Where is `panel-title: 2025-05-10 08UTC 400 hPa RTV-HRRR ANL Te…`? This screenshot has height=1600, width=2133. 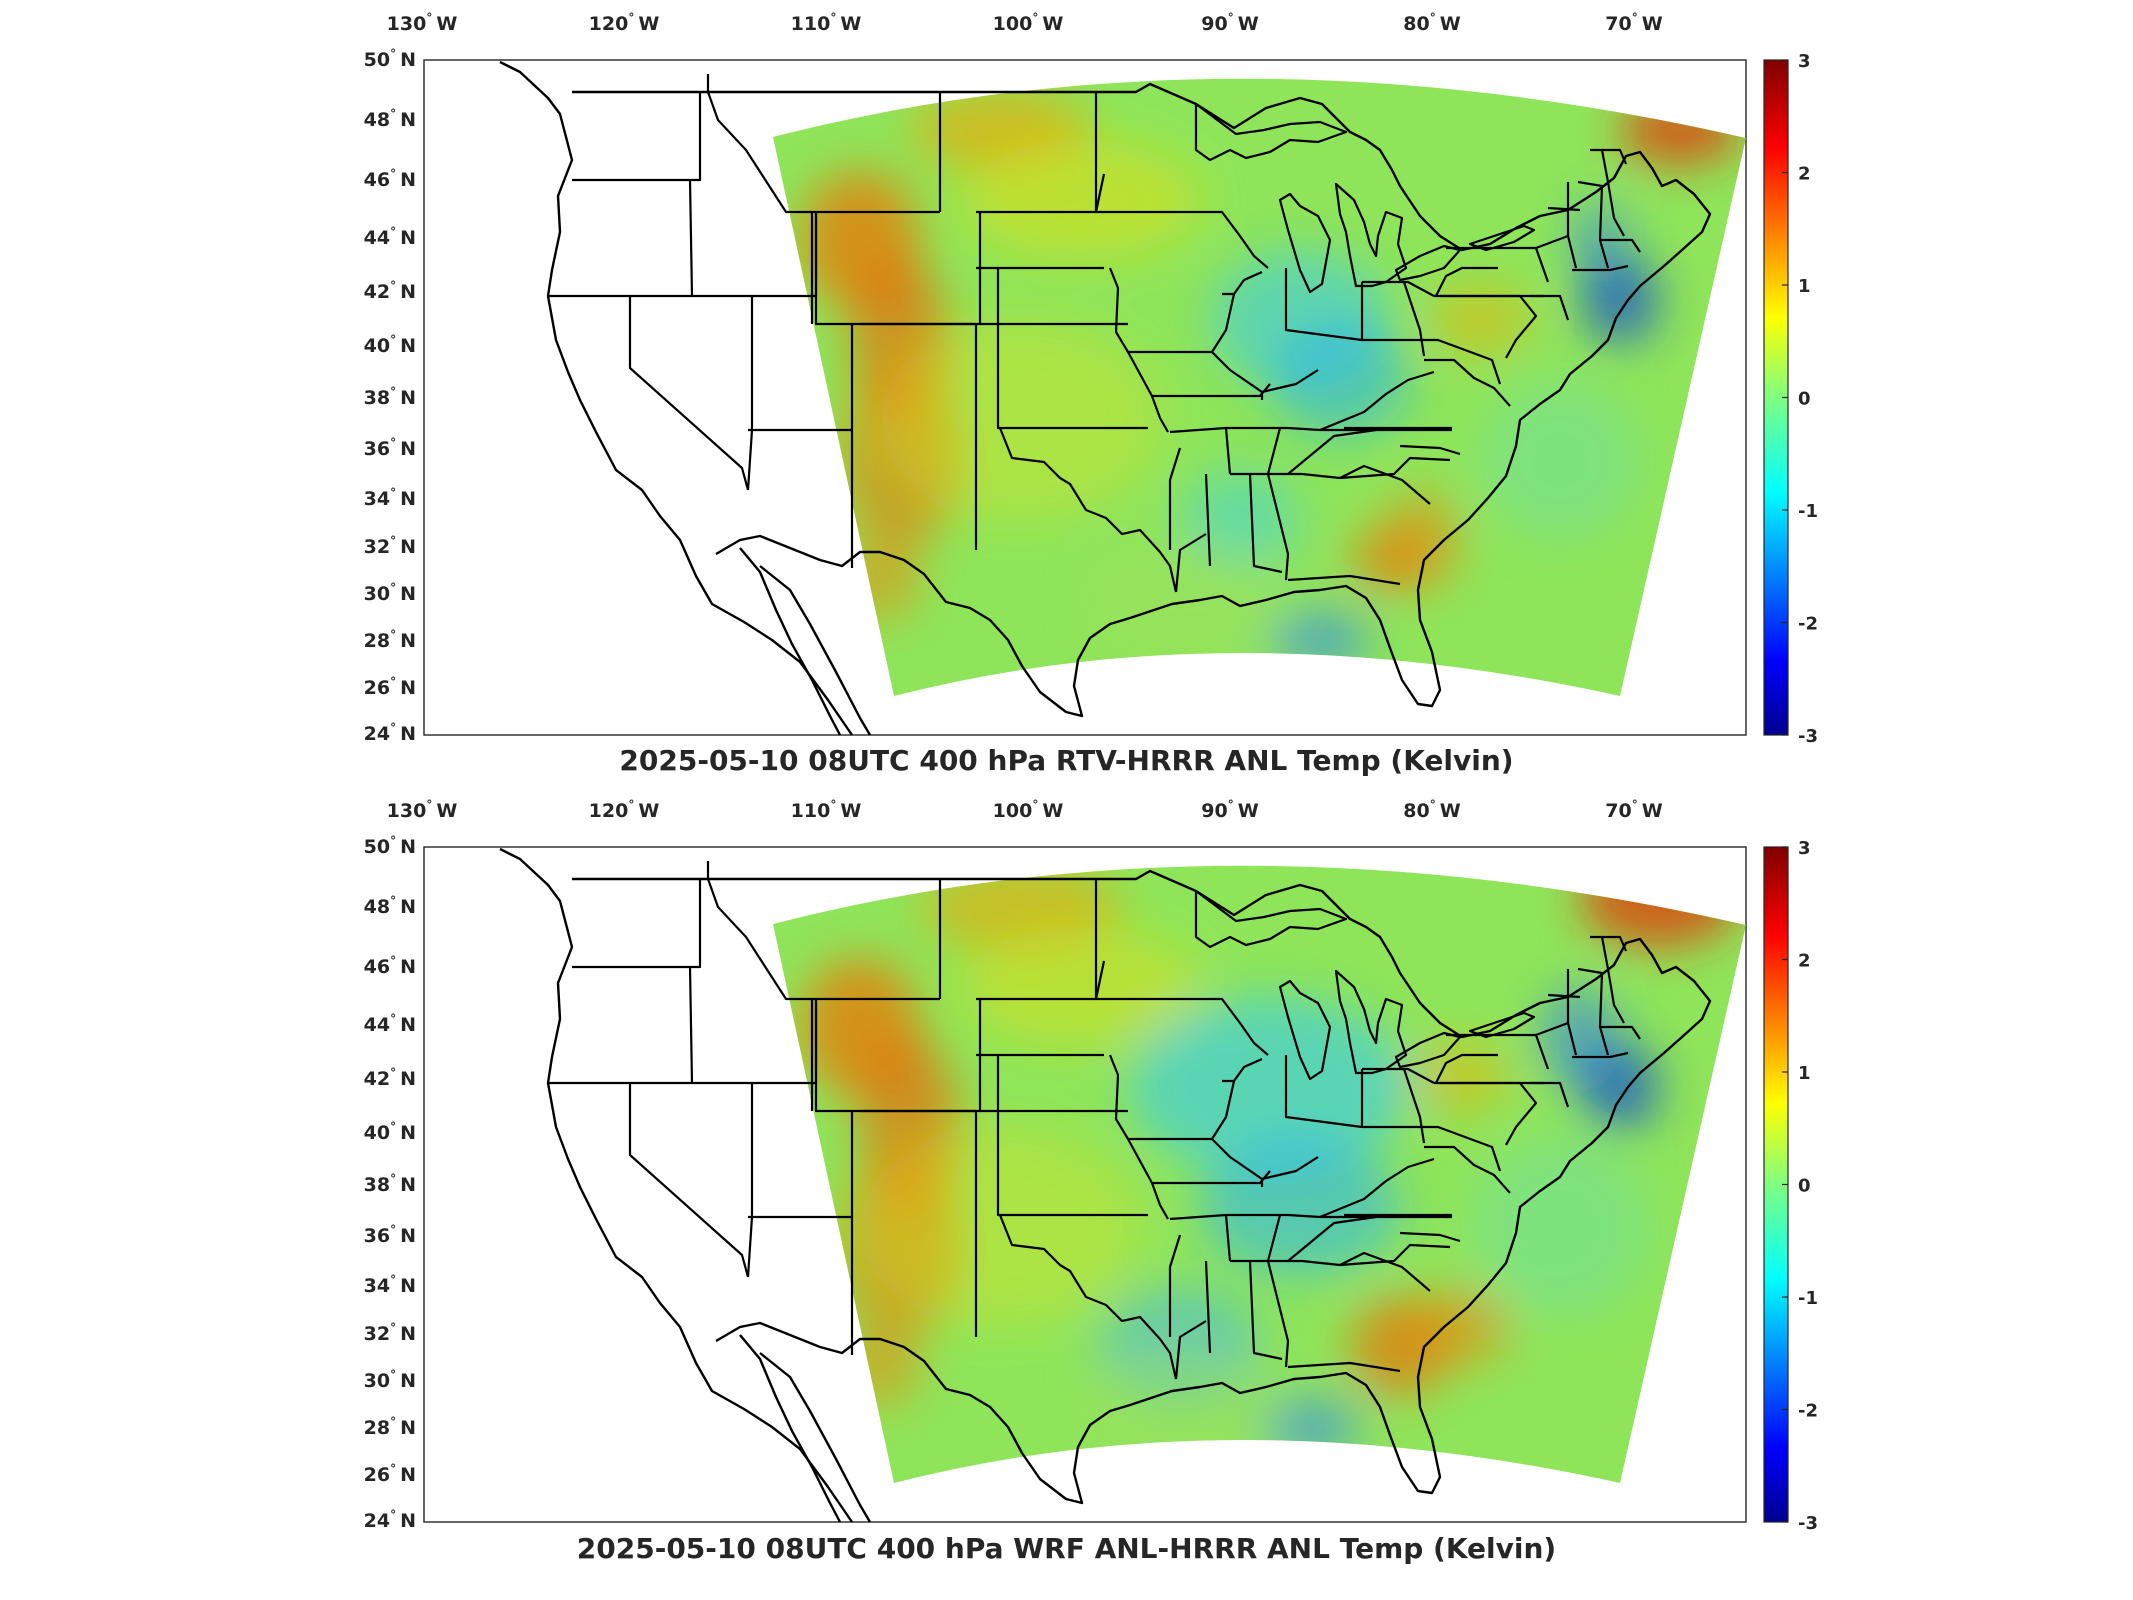
panel-title: 2025-05-10 08UTC 400 hPa RTV-HRRR ANL Te… is located at coordinates (1066, 760).